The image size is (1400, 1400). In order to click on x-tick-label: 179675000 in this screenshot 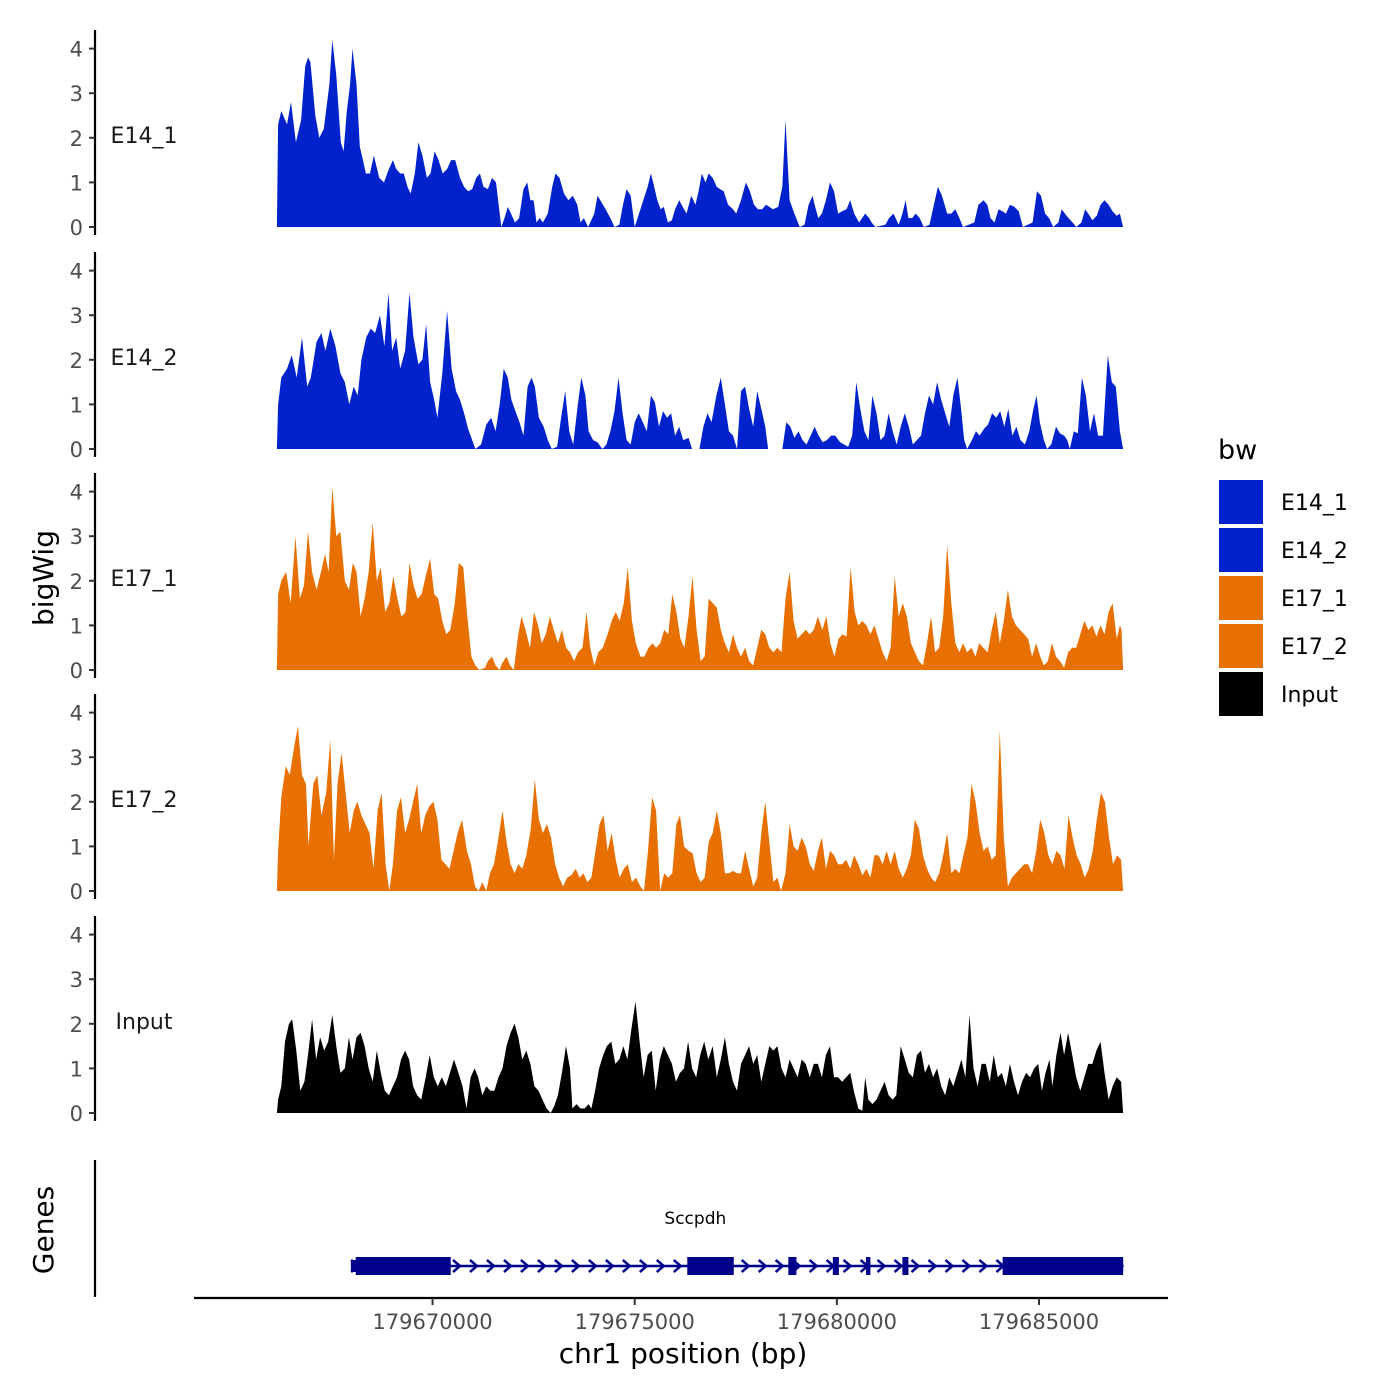, I will do `click(635, 1322)`.